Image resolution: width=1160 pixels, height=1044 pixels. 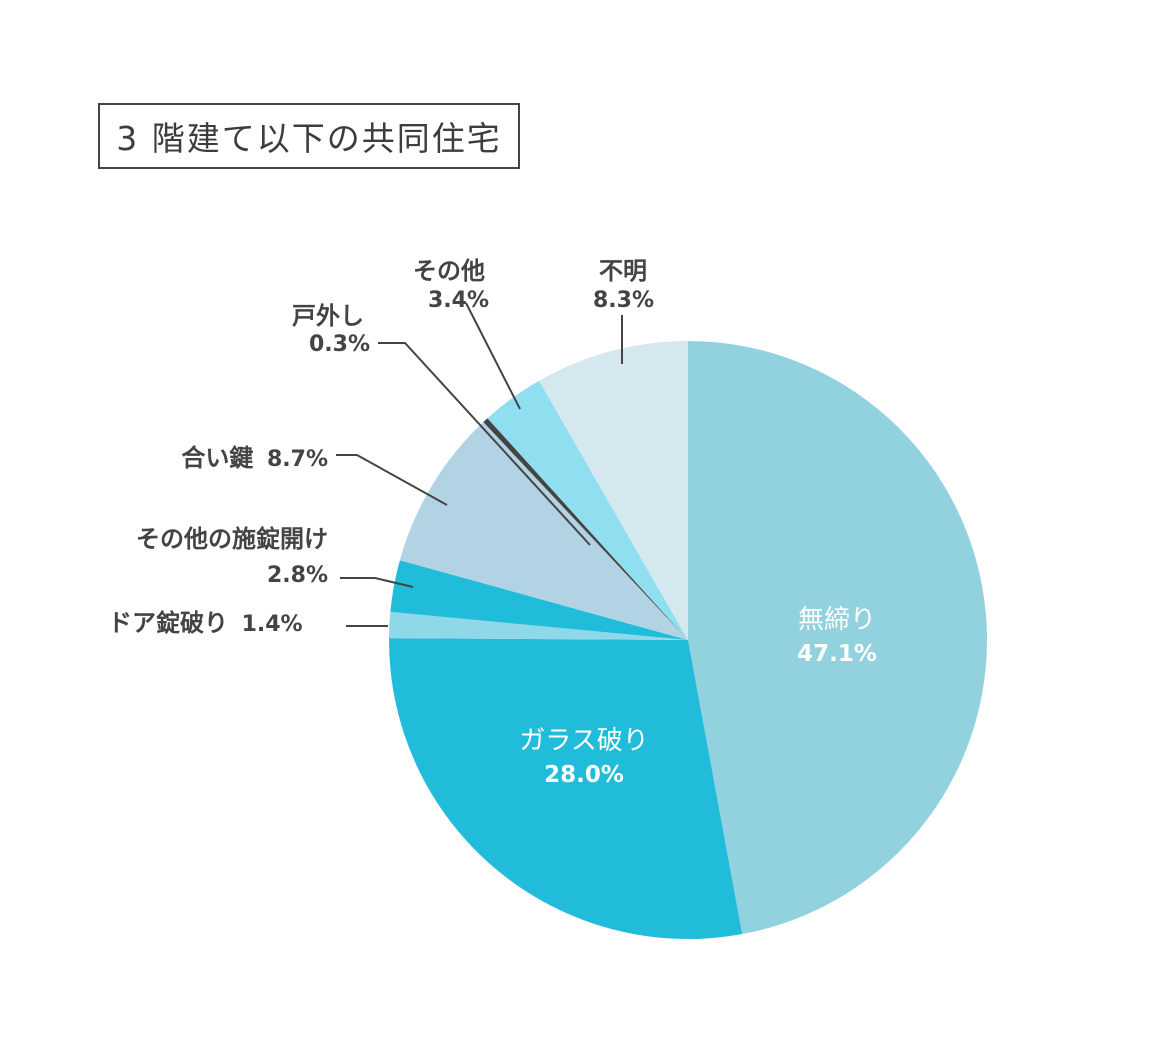 What do you see at coordinates (309, 136) in the screenshot?
I see `chart-title: 3 階建て以下の共同住宅` at bounding box center [309, 136].